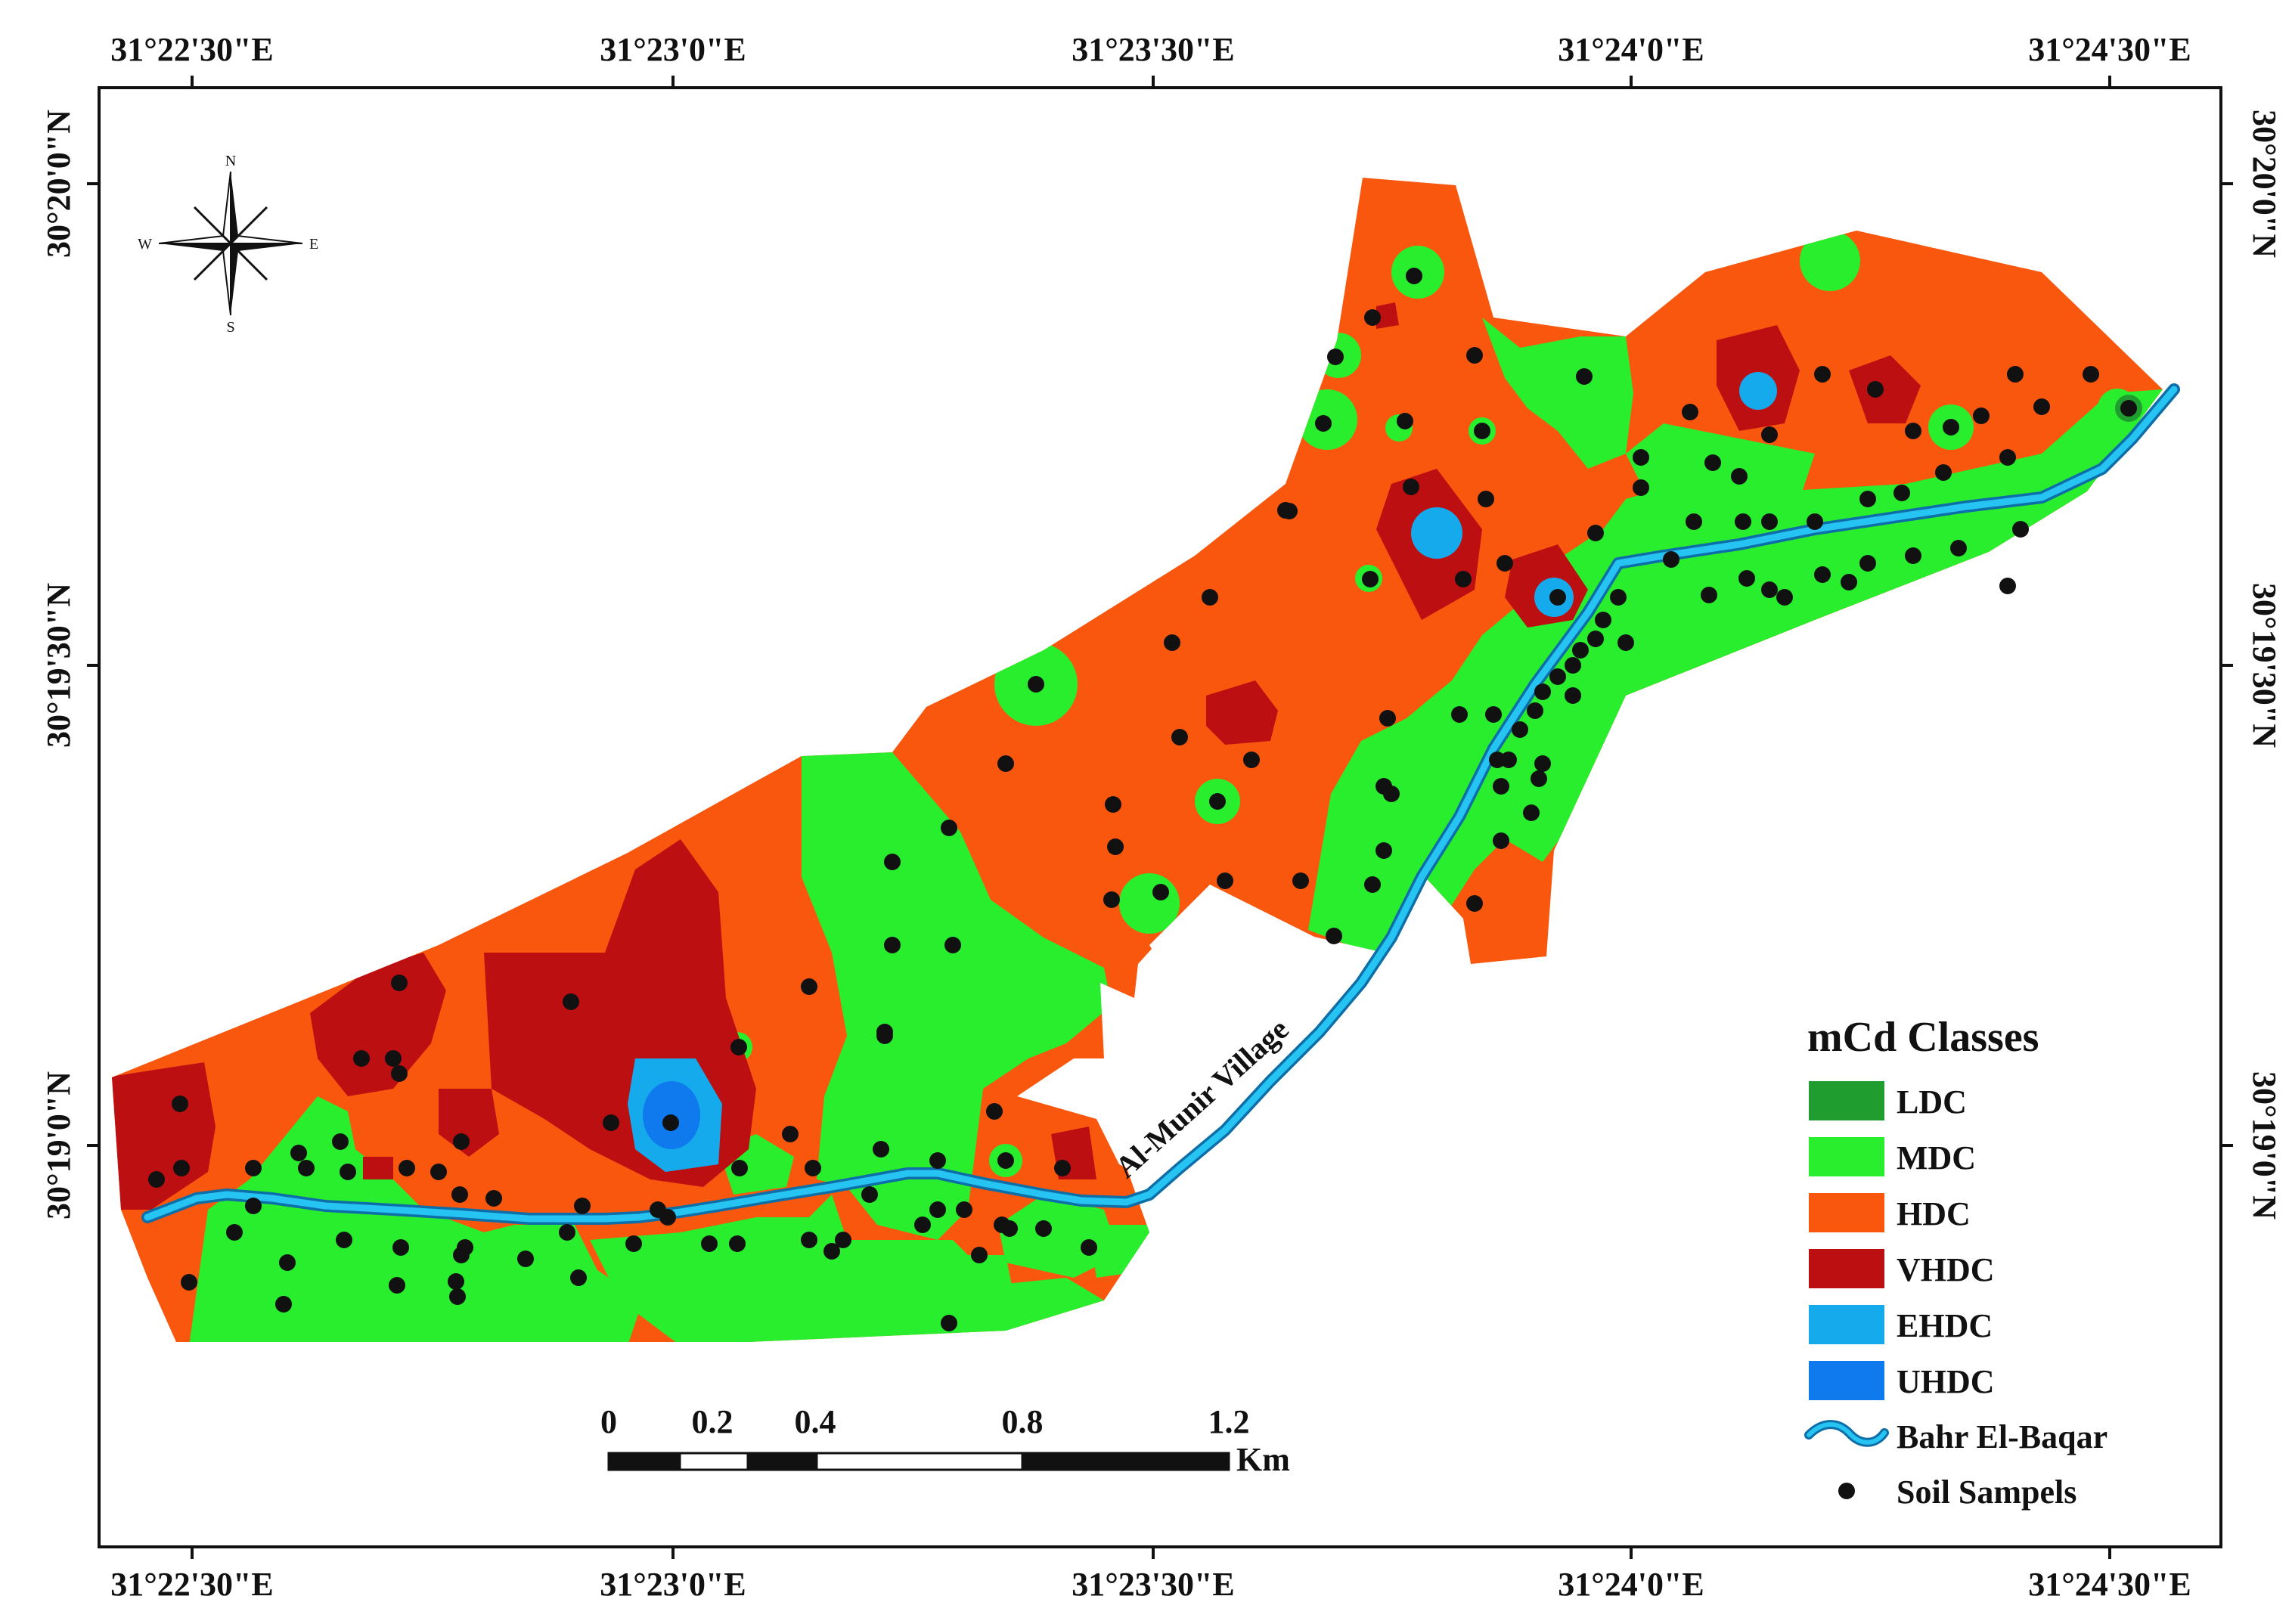  Describe the element at coordinates (1229, 1421) in the screenshot. I see `scale-tick-1-2: 1.2` at that location.